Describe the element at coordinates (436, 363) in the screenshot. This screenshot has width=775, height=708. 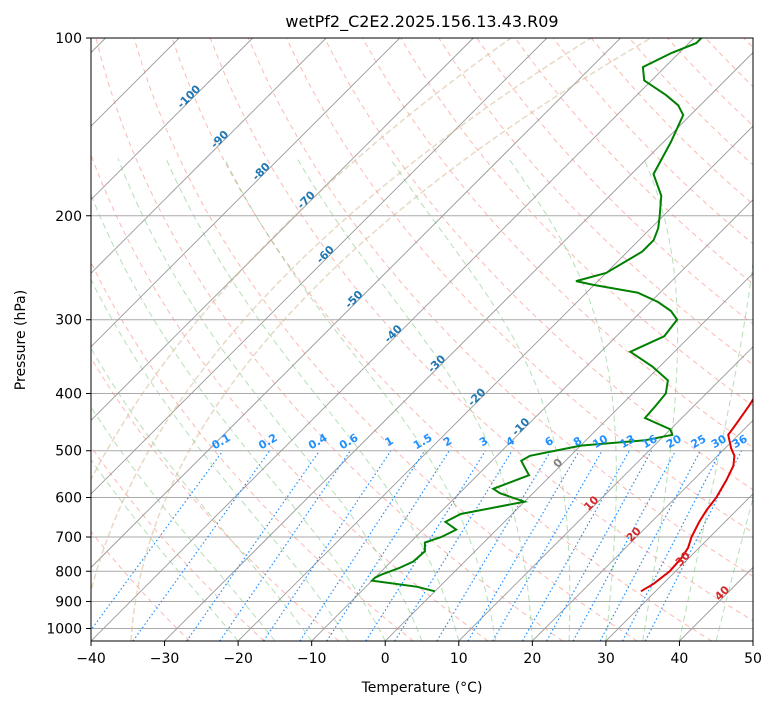
I see `dry-adiabat-label: -30` at that location.